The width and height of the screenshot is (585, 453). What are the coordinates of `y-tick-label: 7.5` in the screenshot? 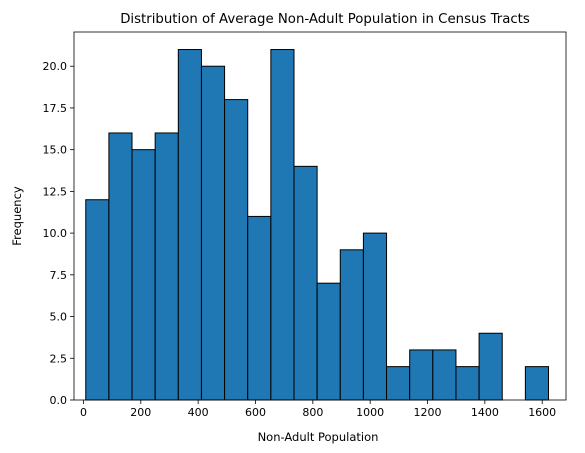 It's located at (59, 275).